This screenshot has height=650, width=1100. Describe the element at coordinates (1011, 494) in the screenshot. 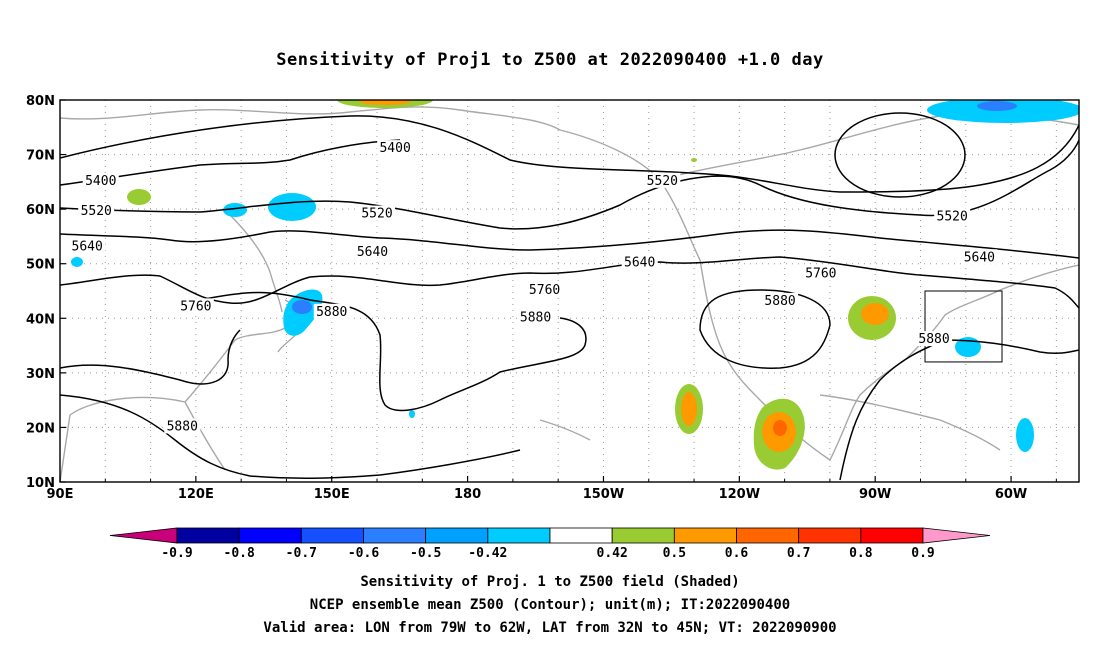

I see `x-tick-label: 60W` at that location.